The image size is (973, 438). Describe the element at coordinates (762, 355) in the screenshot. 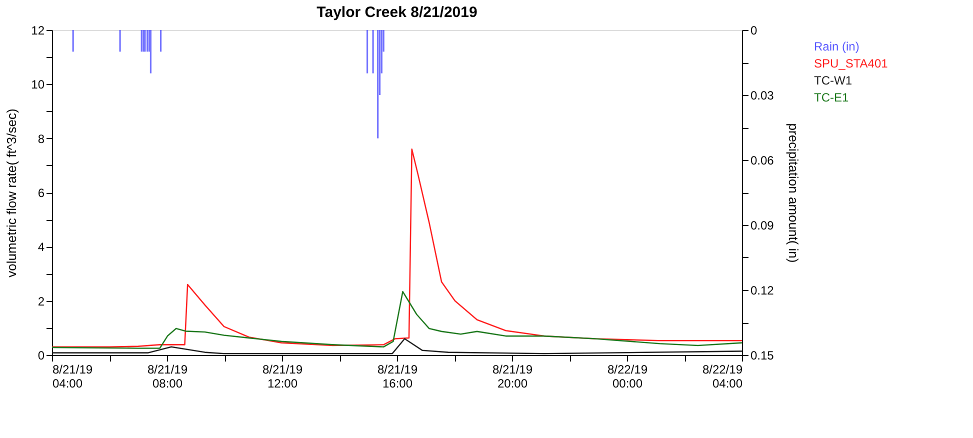

I see `y2-tick-label: 0.15` at that location.